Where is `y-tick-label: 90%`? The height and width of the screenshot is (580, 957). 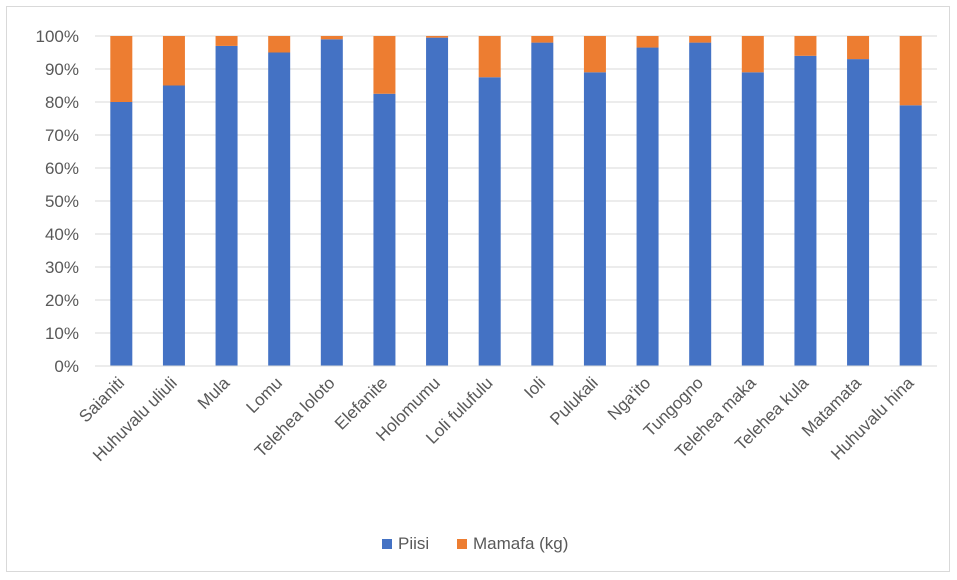 y-tick-label: 90% is located at coordinates (62, 69).